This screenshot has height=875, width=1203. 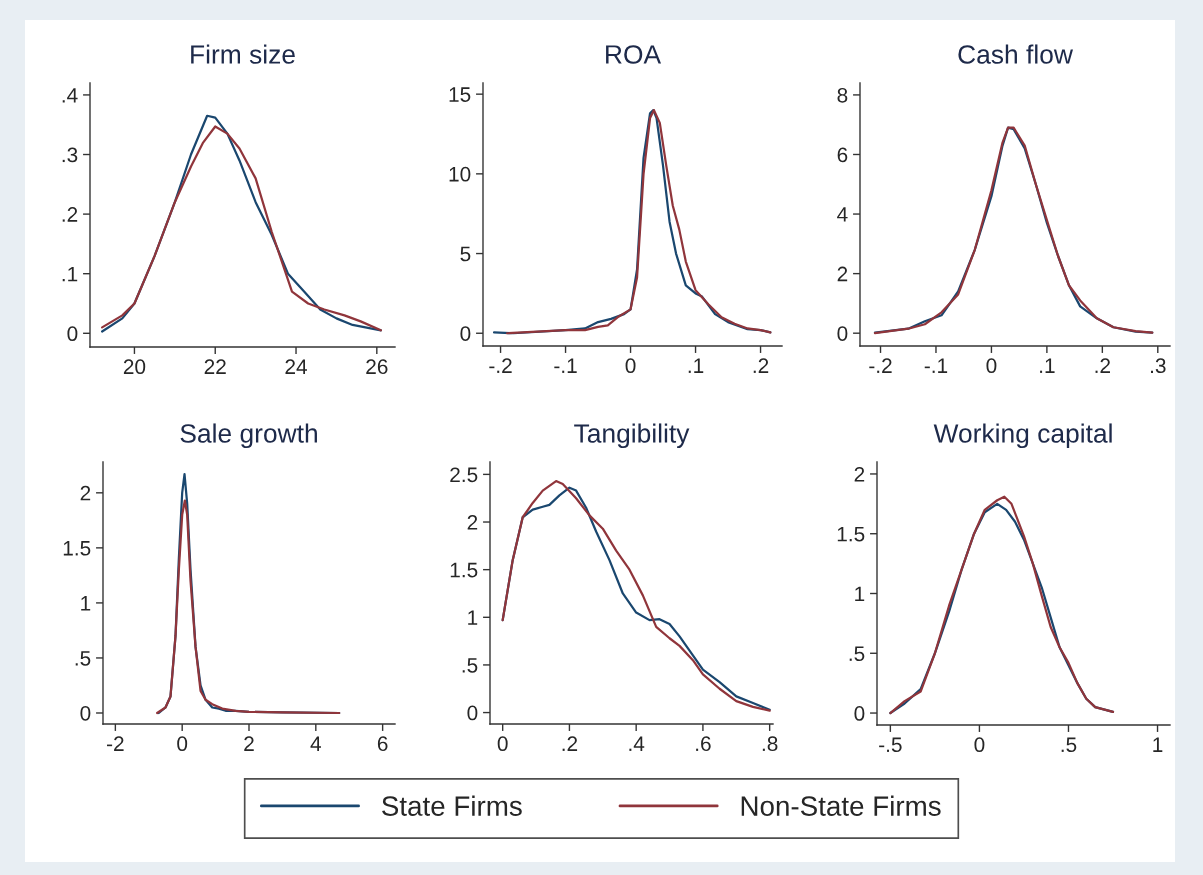 What do you see at coordinates (1069, 745) in the screenshot?
I see `x-tick-label: .5` at bounding box center [1069, 745].